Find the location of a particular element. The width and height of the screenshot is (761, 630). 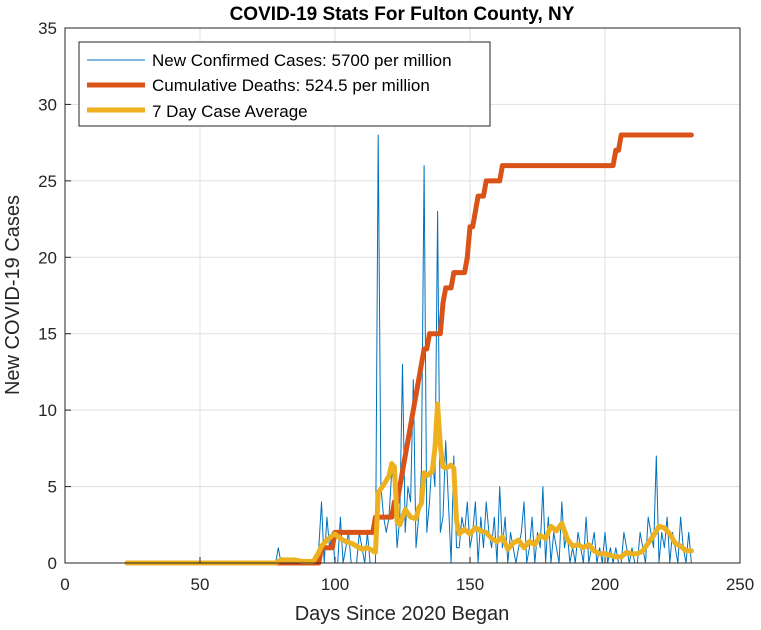

y-tick-label: 15 is located at coordinates (47, 334).